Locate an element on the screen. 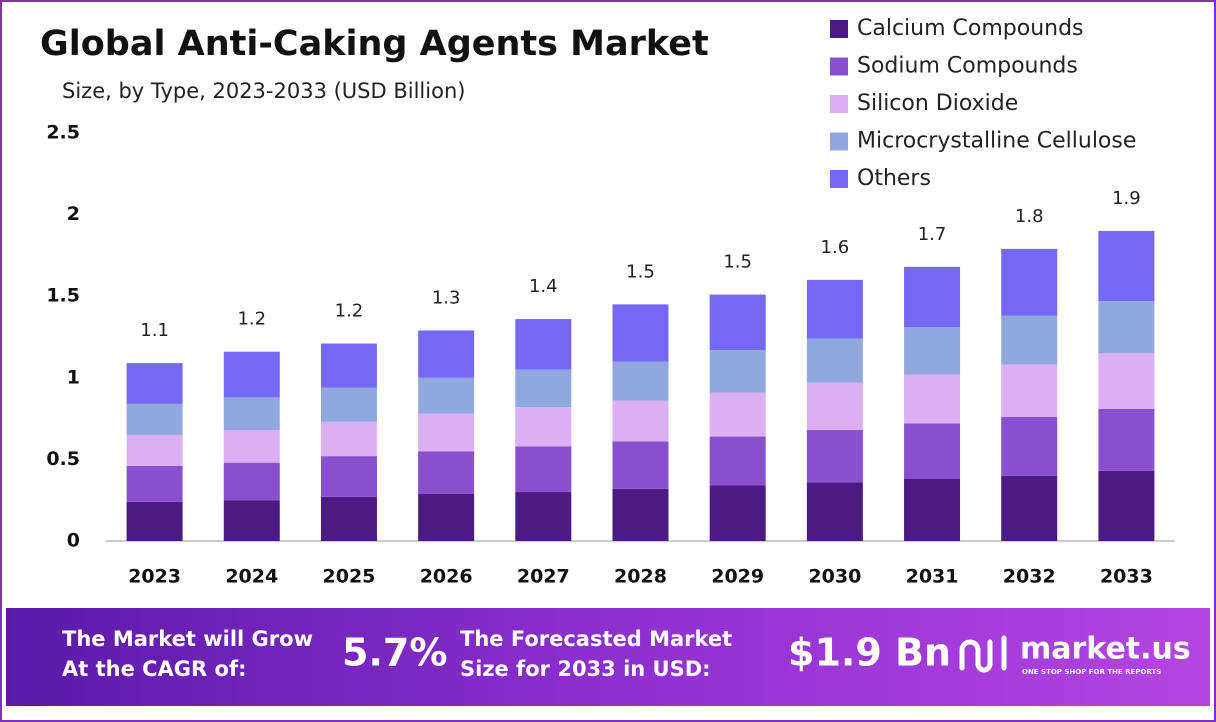 Image resolution: width=1216 pixels, height=722 pixels. tagline: ONE STOP SHOP FOR THE REPORTS is located at coordinates (1091, 672).